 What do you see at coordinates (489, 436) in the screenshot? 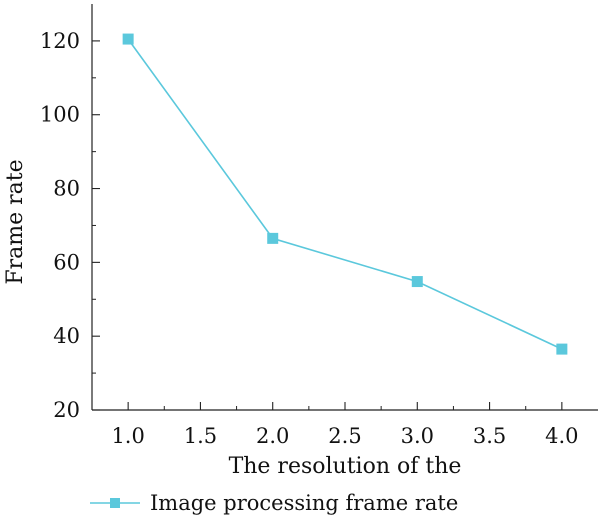
I see `x-tick-label: 3.5` at bounding box center [489, 436].